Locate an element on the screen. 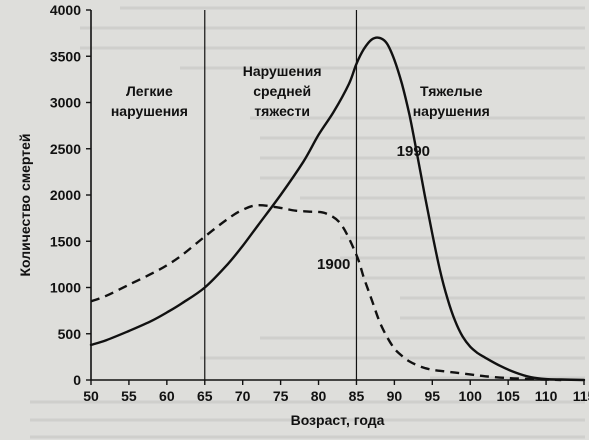  x-tick-label: 85 is located at coordinates (357, 396).